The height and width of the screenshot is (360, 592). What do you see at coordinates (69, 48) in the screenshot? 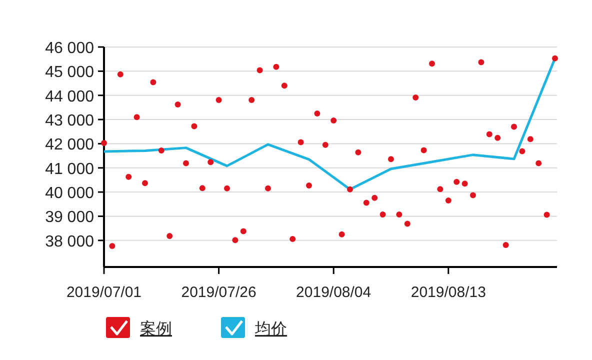
I see `y-tick-label: 46 000` at bounding box center [69, 48].